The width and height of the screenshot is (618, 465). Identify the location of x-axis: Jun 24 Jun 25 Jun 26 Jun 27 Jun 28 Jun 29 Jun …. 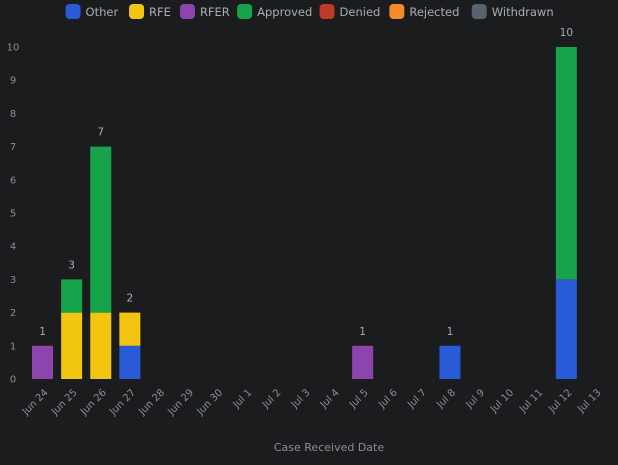
(312, 402).